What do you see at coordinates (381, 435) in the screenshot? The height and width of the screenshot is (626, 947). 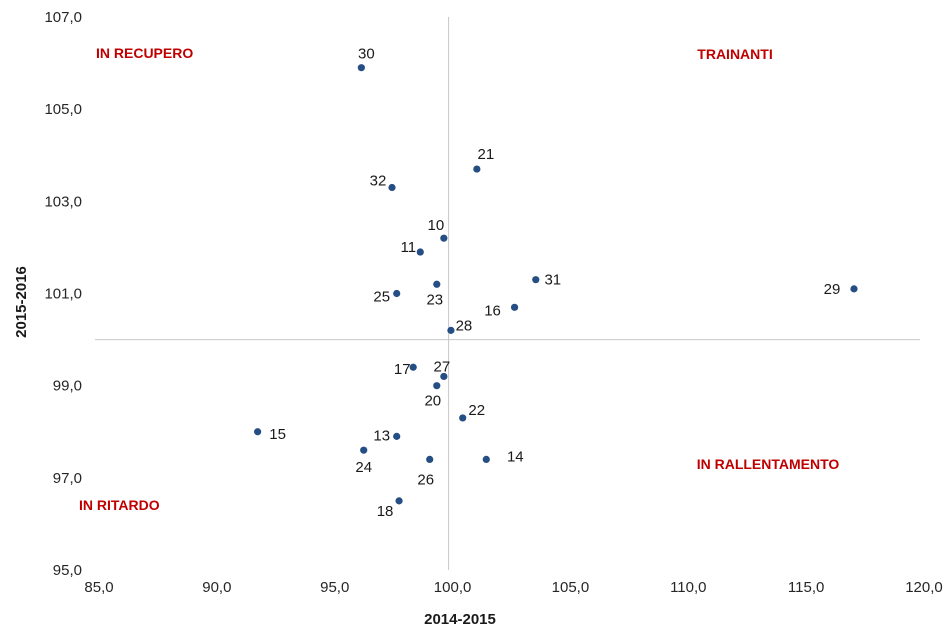 I see `data-point-label-13: 13` at bounding box center [381, 435].